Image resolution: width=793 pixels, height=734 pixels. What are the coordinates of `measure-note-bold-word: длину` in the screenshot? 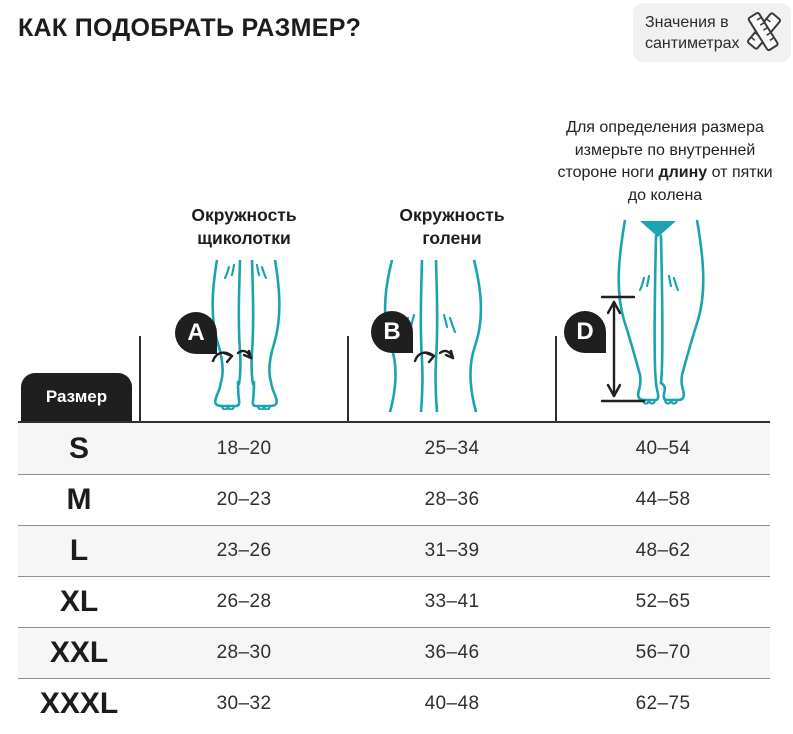 It's located at (683, 172).